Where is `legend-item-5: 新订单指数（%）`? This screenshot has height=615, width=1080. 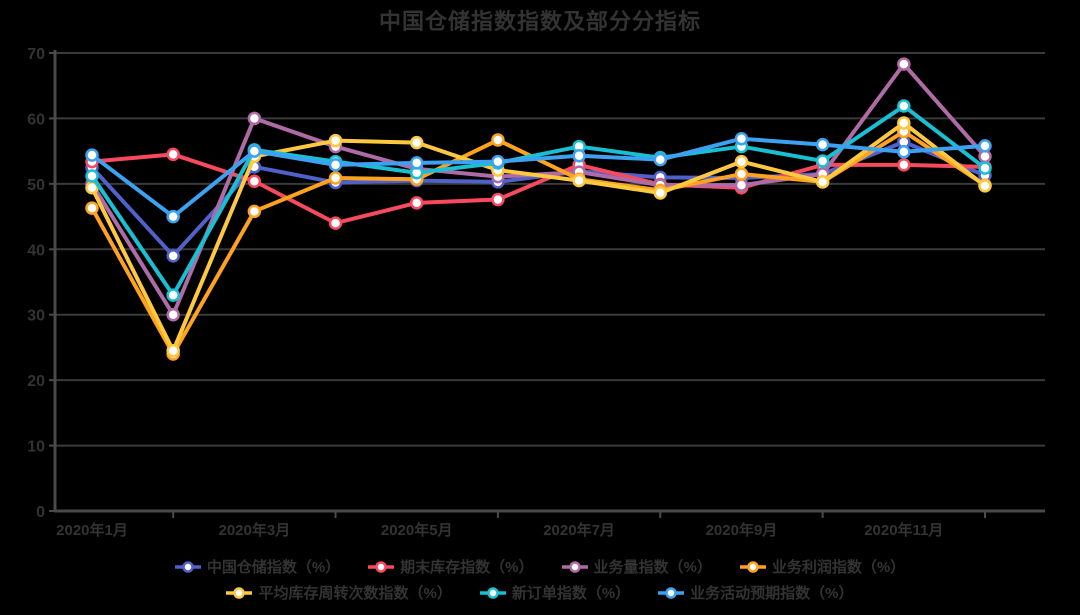 legend-item-5: 新订单指数（%） is located at coordinates (555, 592).